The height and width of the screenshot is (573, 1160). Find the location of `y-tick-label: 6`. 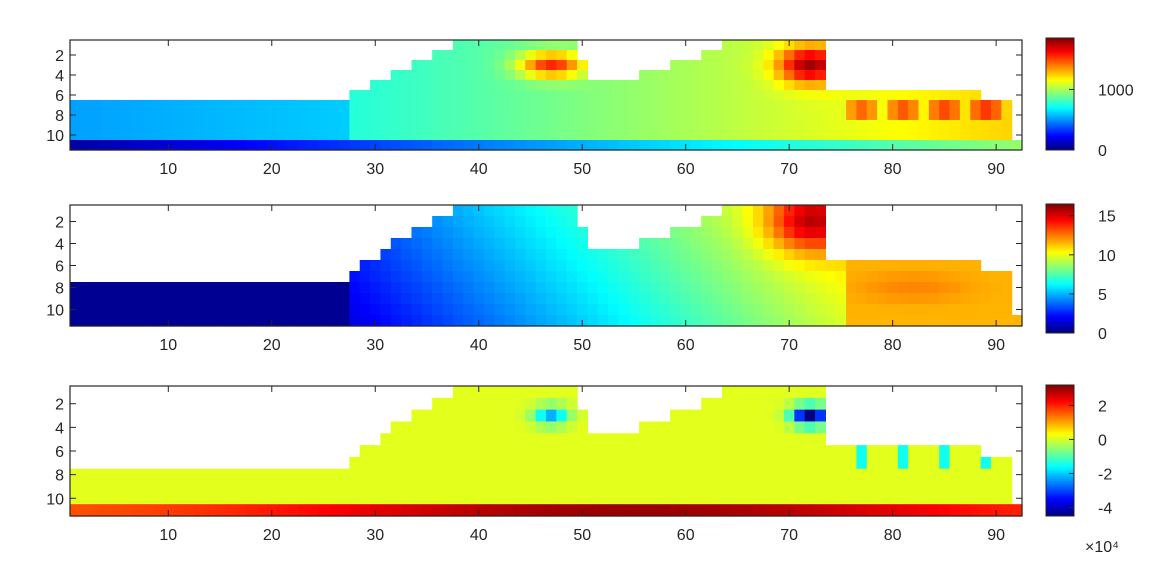

y-tick-label: 6 is located at coordinates (59, 96).